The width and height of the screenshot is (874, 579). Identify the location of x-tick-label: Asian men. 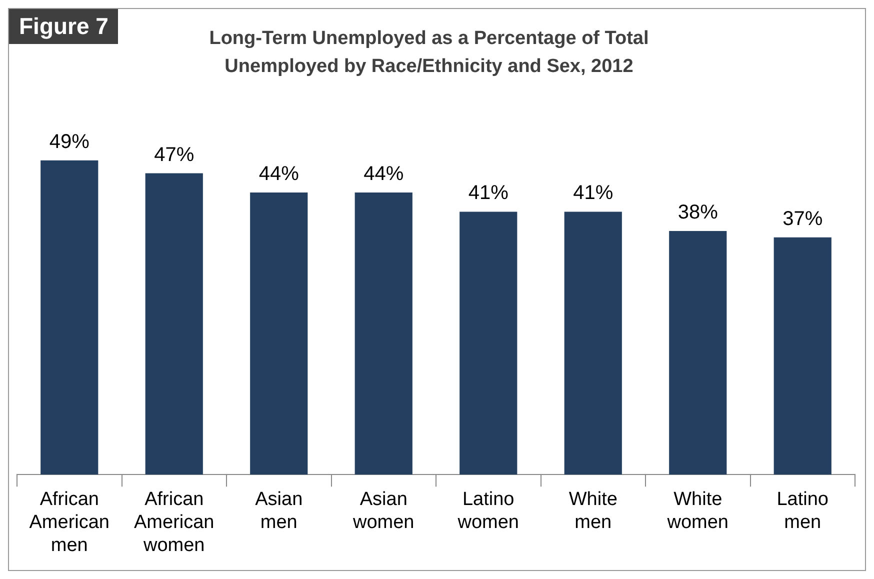
(279, 511).